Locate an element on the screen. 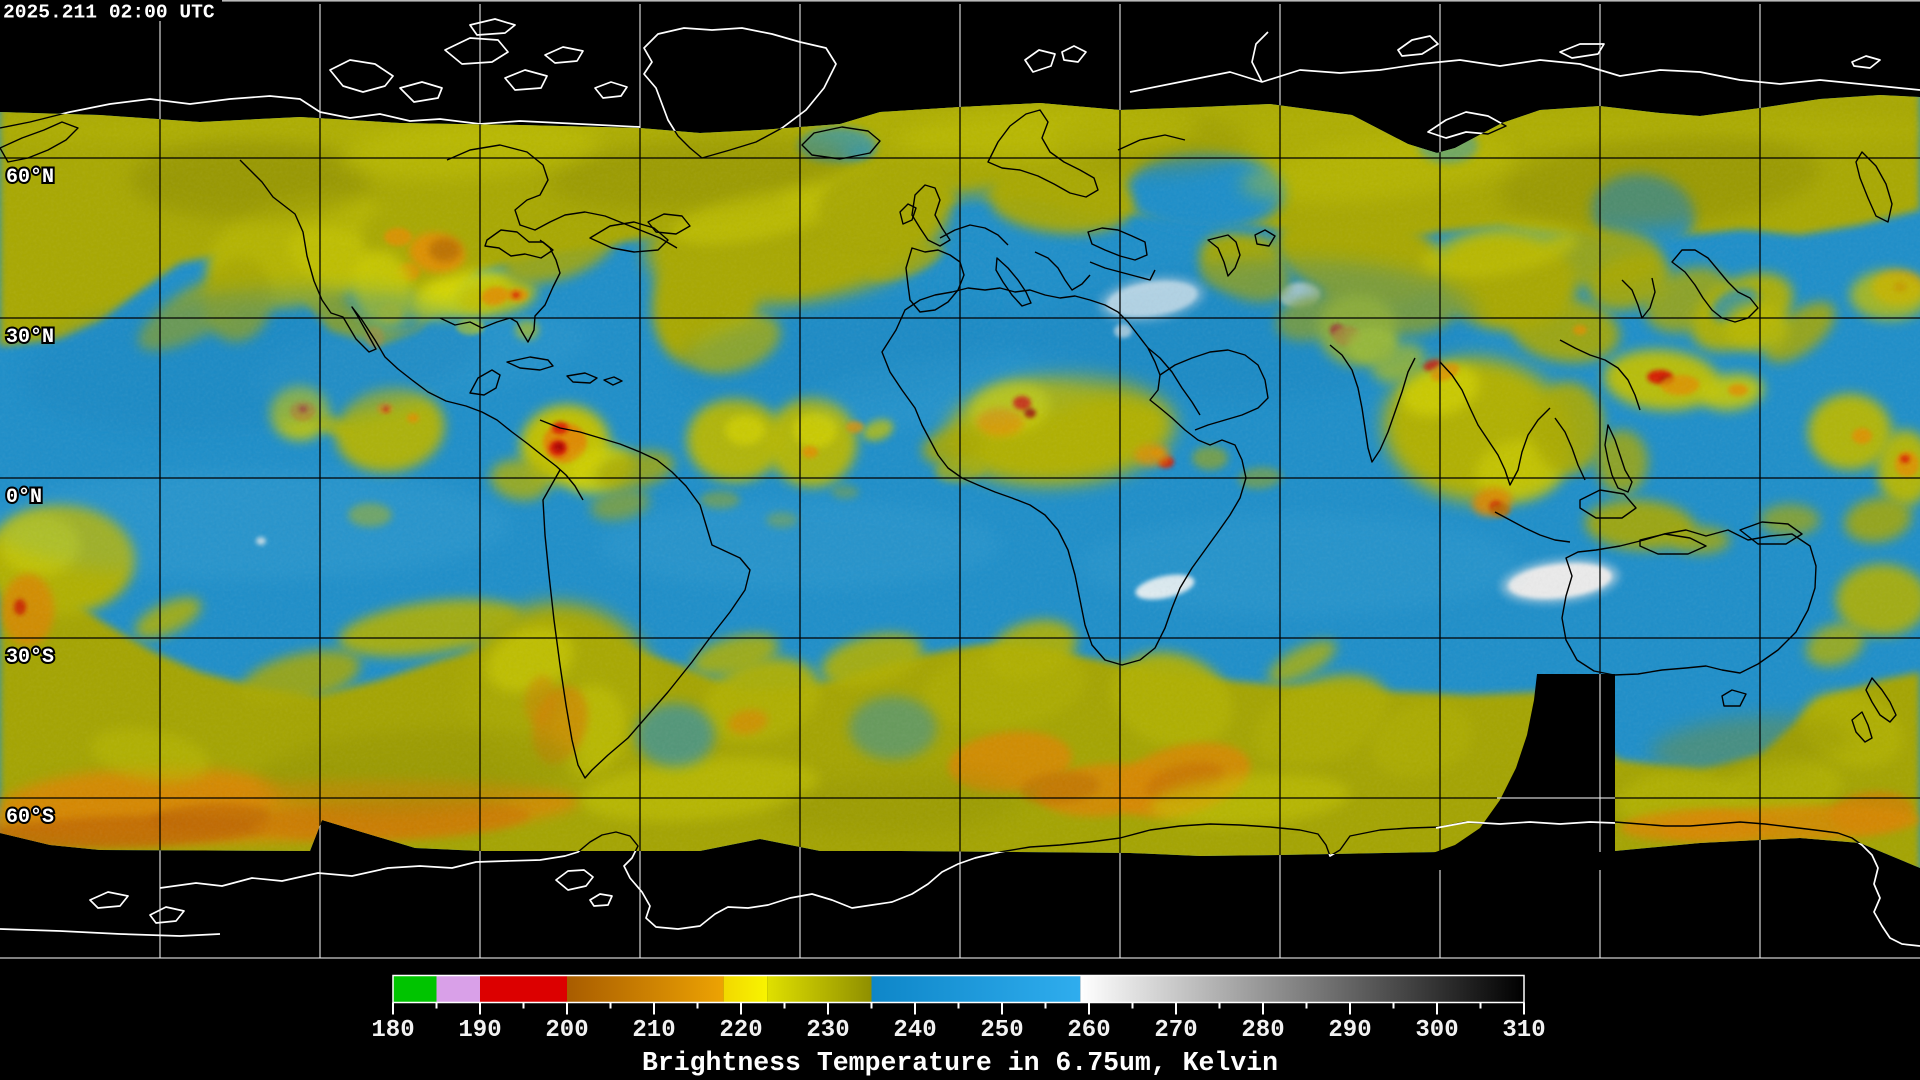 This screenshot has width=1920, height=1080. svg-text:Brightness Temperature in 6.75: Brightness Temperature in 6.75um, Kelvin is located at coordinates (960, 1063).